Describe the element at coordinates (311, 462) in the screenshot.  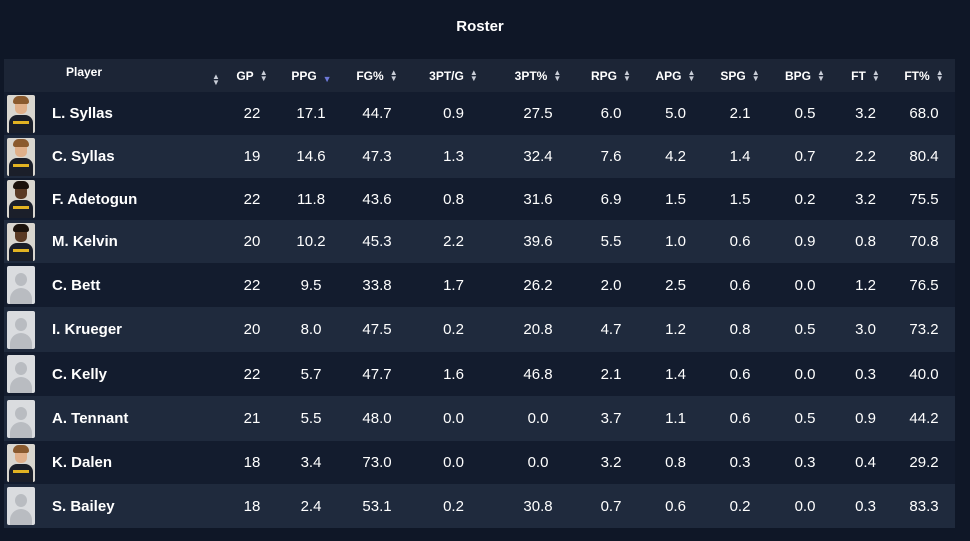
I see `stat-cell-ppg: 3.4` at that location.